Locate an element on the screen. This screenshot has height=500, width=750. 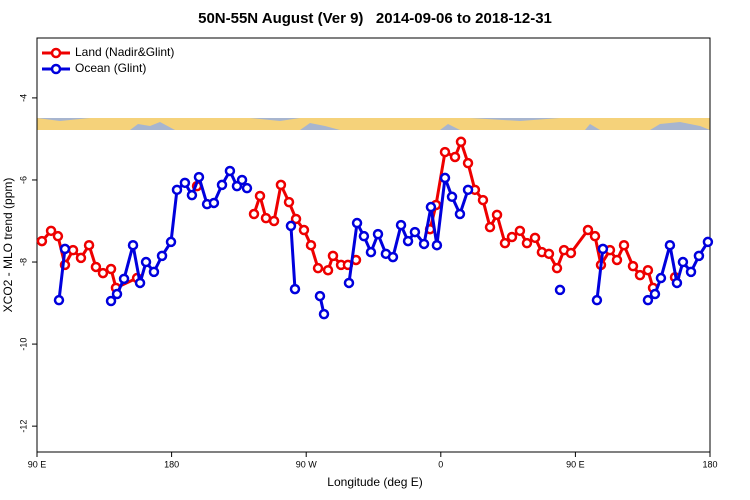
legend-label: Ocean (Glint) is located at coordinates (110, 68).